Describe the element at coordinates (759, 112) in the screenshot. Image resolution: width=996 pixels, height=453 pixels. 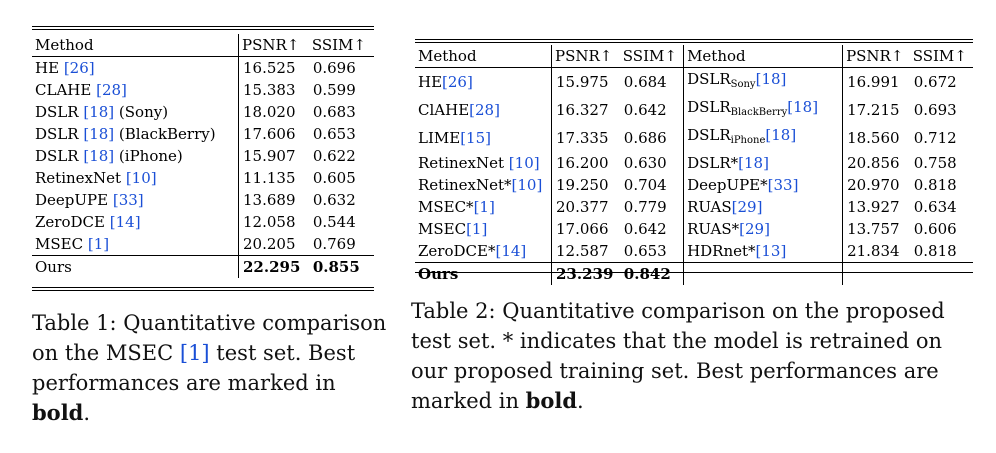
I see `method-subscript: BlackBerry` at that location.